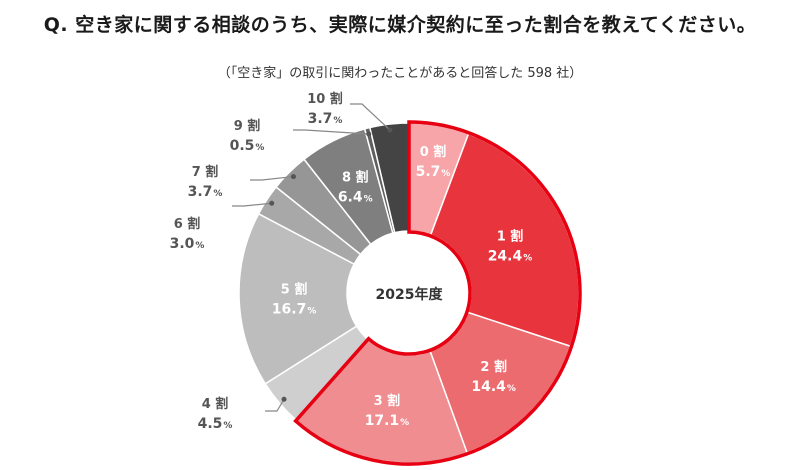 Image resolution: width=800 pixels, height=470 pixels. I want to click on category-label: 3 割, so click(387, 401).